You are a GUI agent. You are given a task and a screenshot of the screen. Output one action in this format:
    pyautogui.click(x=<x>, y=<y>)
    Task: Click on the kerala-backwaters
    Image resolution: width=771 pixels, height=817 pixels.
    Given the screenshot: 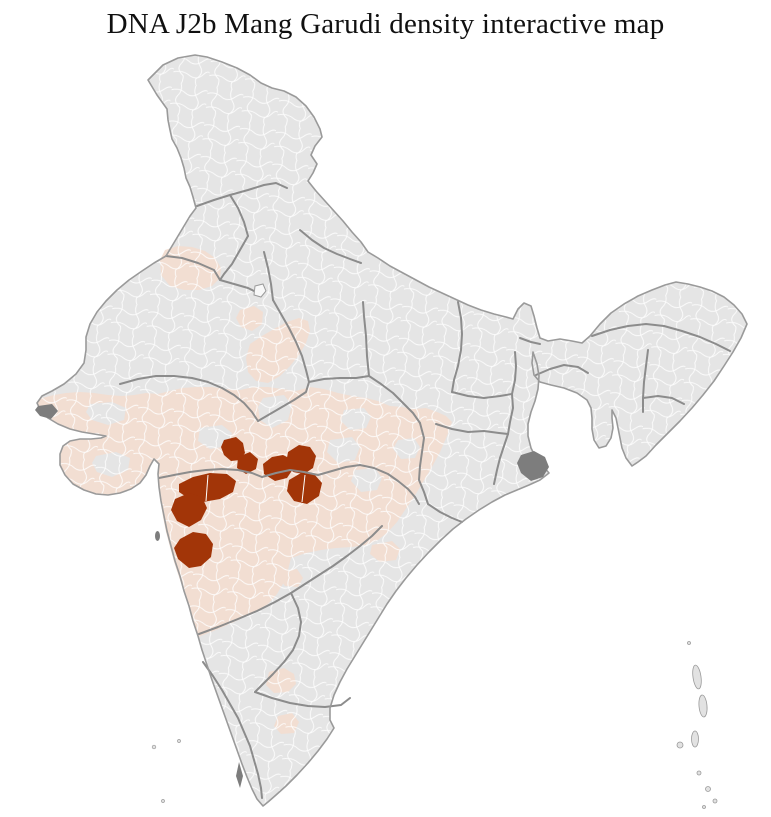 What is the action you would take?
    pyautogui.click(x=239, y=775)
    